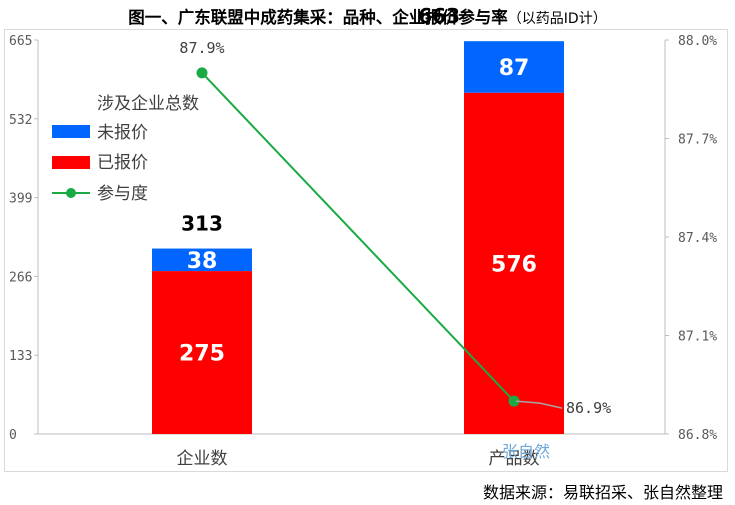  What do you see at coordinates (23, 238) in the screenshot?
I see `left-axis-ticks: 0 133 266 399 532 665` at bounding box center [23, 238].